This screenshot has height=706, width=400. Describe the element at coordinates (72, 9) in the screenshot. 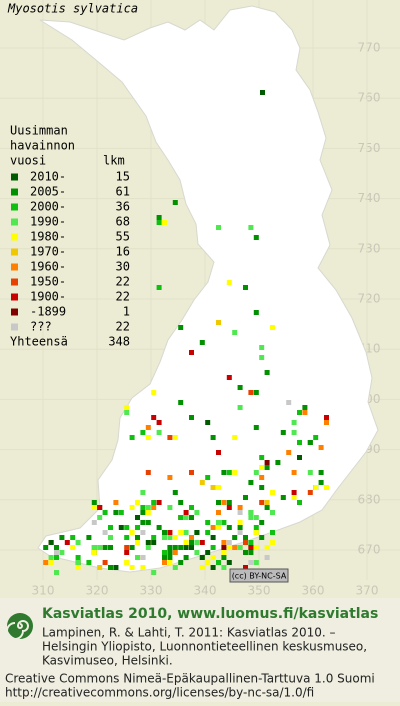

I see `species-title: Myosotis sylvatica` at that location.